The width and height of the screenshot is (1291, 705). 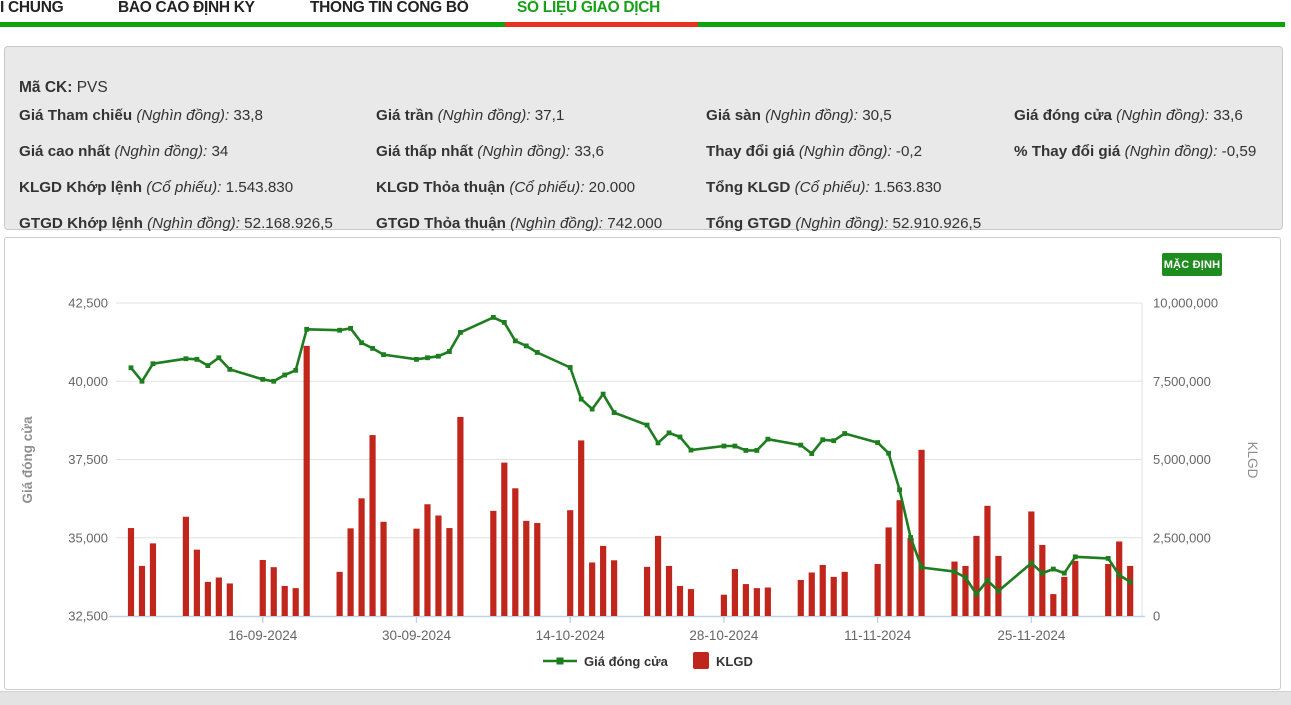 I want to click on ticker-label: Mã CK:, so click(x=46, y=87).